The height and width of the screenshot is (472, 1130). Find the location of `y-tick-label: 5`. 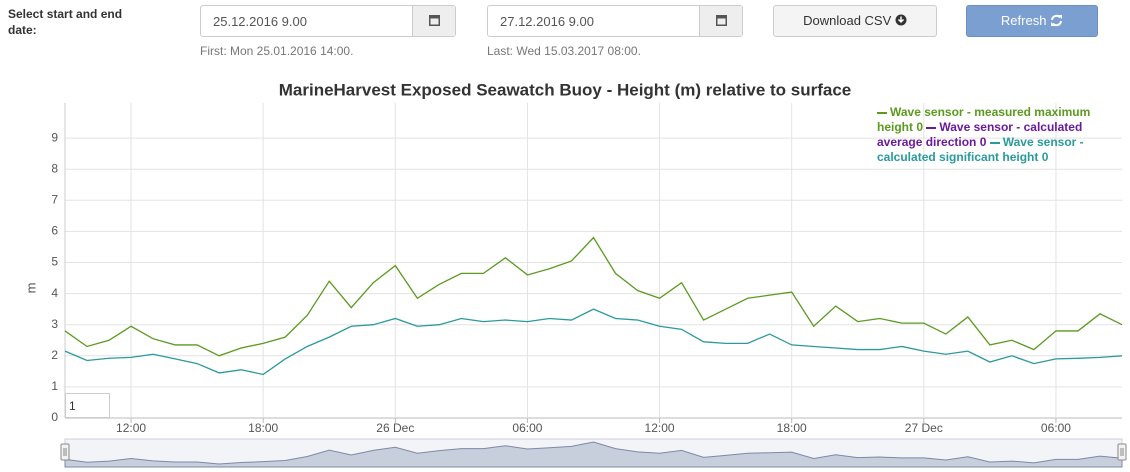

y-tick-label: 5 is located at coordinates (54, 262).